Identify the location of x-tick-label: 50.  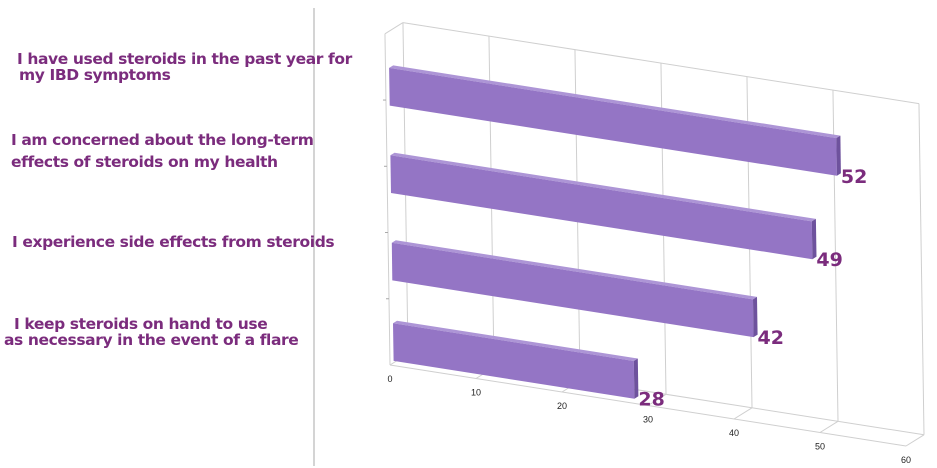
(820, 447).